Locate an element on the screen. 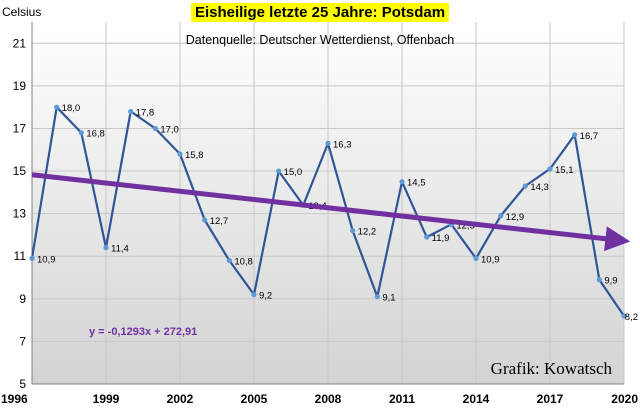 The image size is (640, 414). data-label: 12,9 is located at coordinates (515, 217).